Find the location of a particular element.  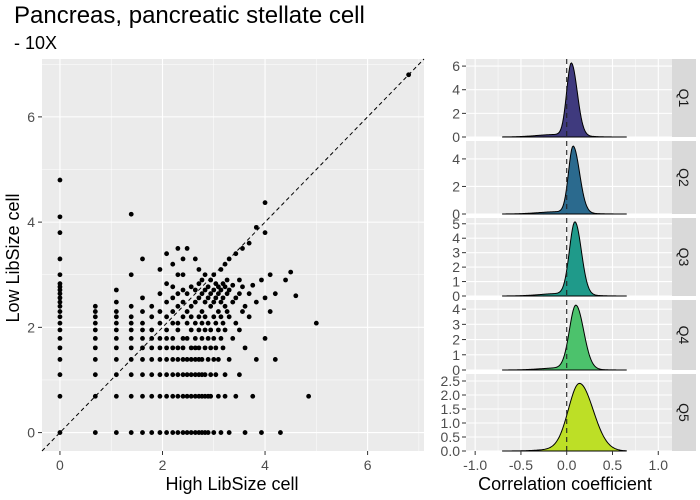

facet-strip-q3 is located at coordinates (684, 257).